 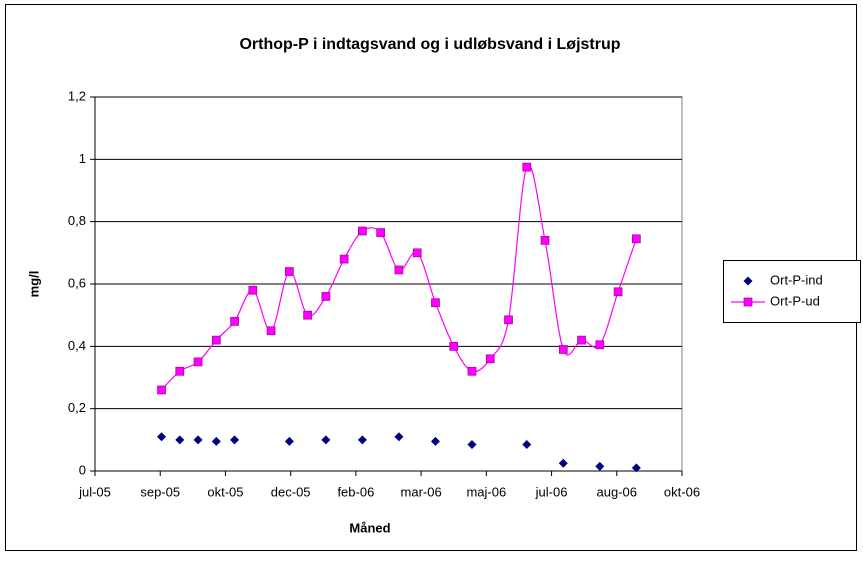 I want to click on y-tick-label: 0,6, so click(x=77, y=282).